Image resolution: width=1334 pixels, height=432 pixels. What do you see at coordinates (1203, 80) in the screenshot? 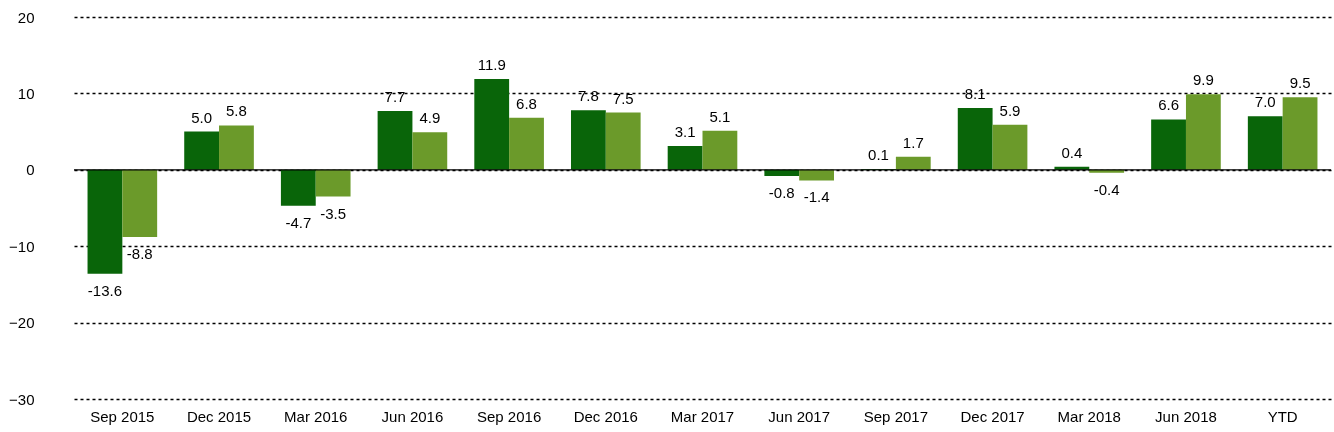
I see `data-label: 9.9` at bounding box center [1203, 80].